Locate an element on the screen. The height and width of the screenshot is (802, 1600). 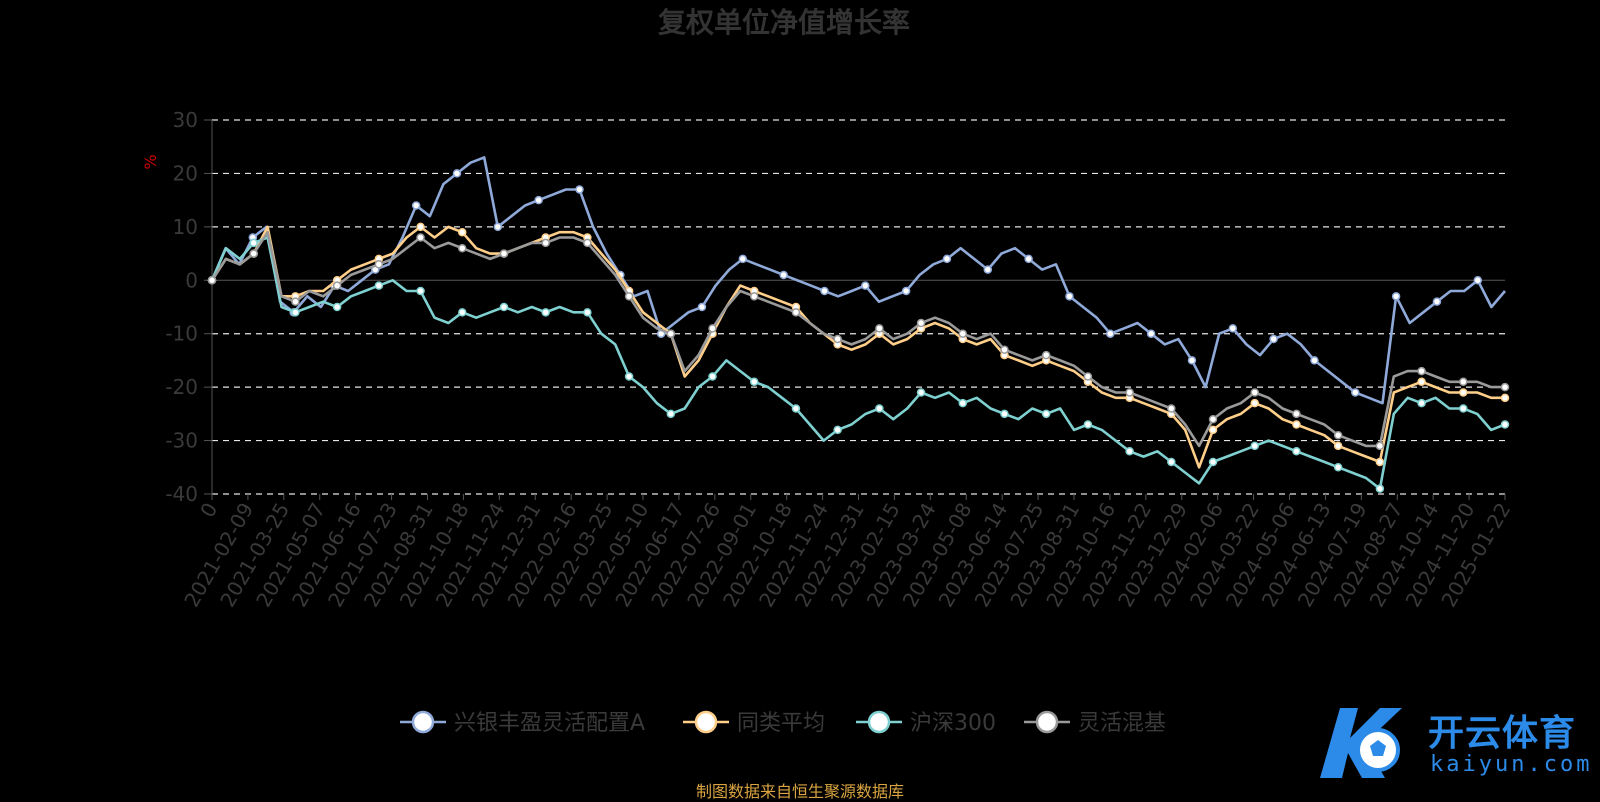
legend: 兴银丰盈灵活配置A 同类平均 沪深300 灵活混基 is located at coordinates (783, 723).